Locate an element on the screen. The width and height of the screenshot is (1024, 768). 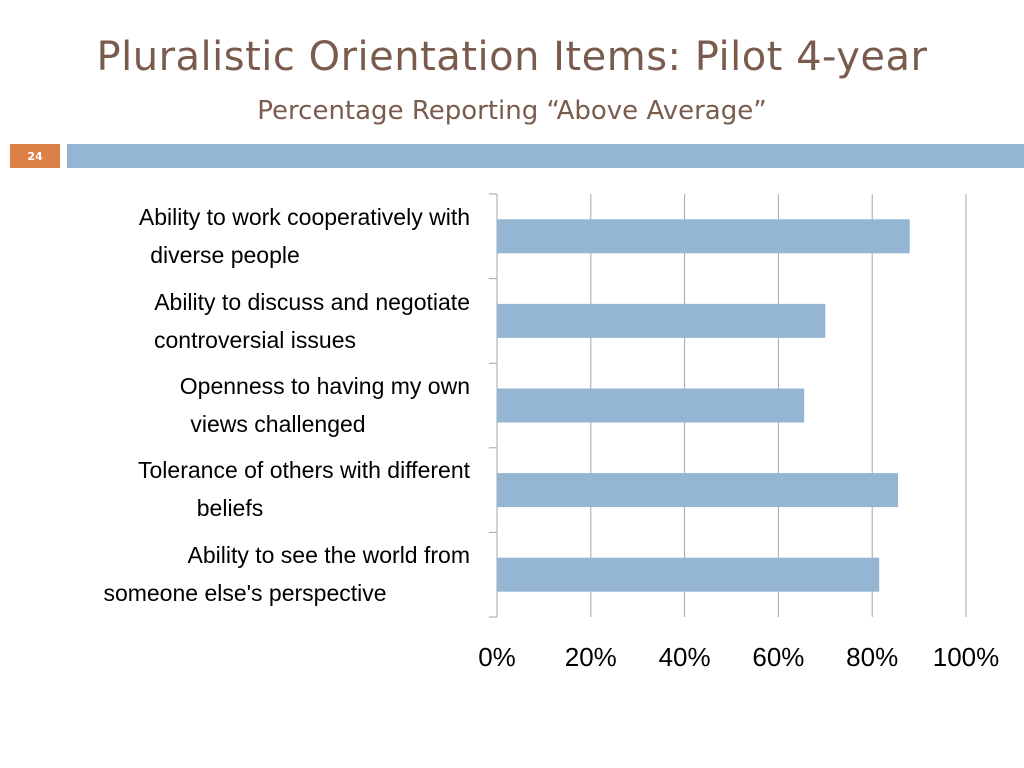
accent-band is located at coordinates (545, 156).